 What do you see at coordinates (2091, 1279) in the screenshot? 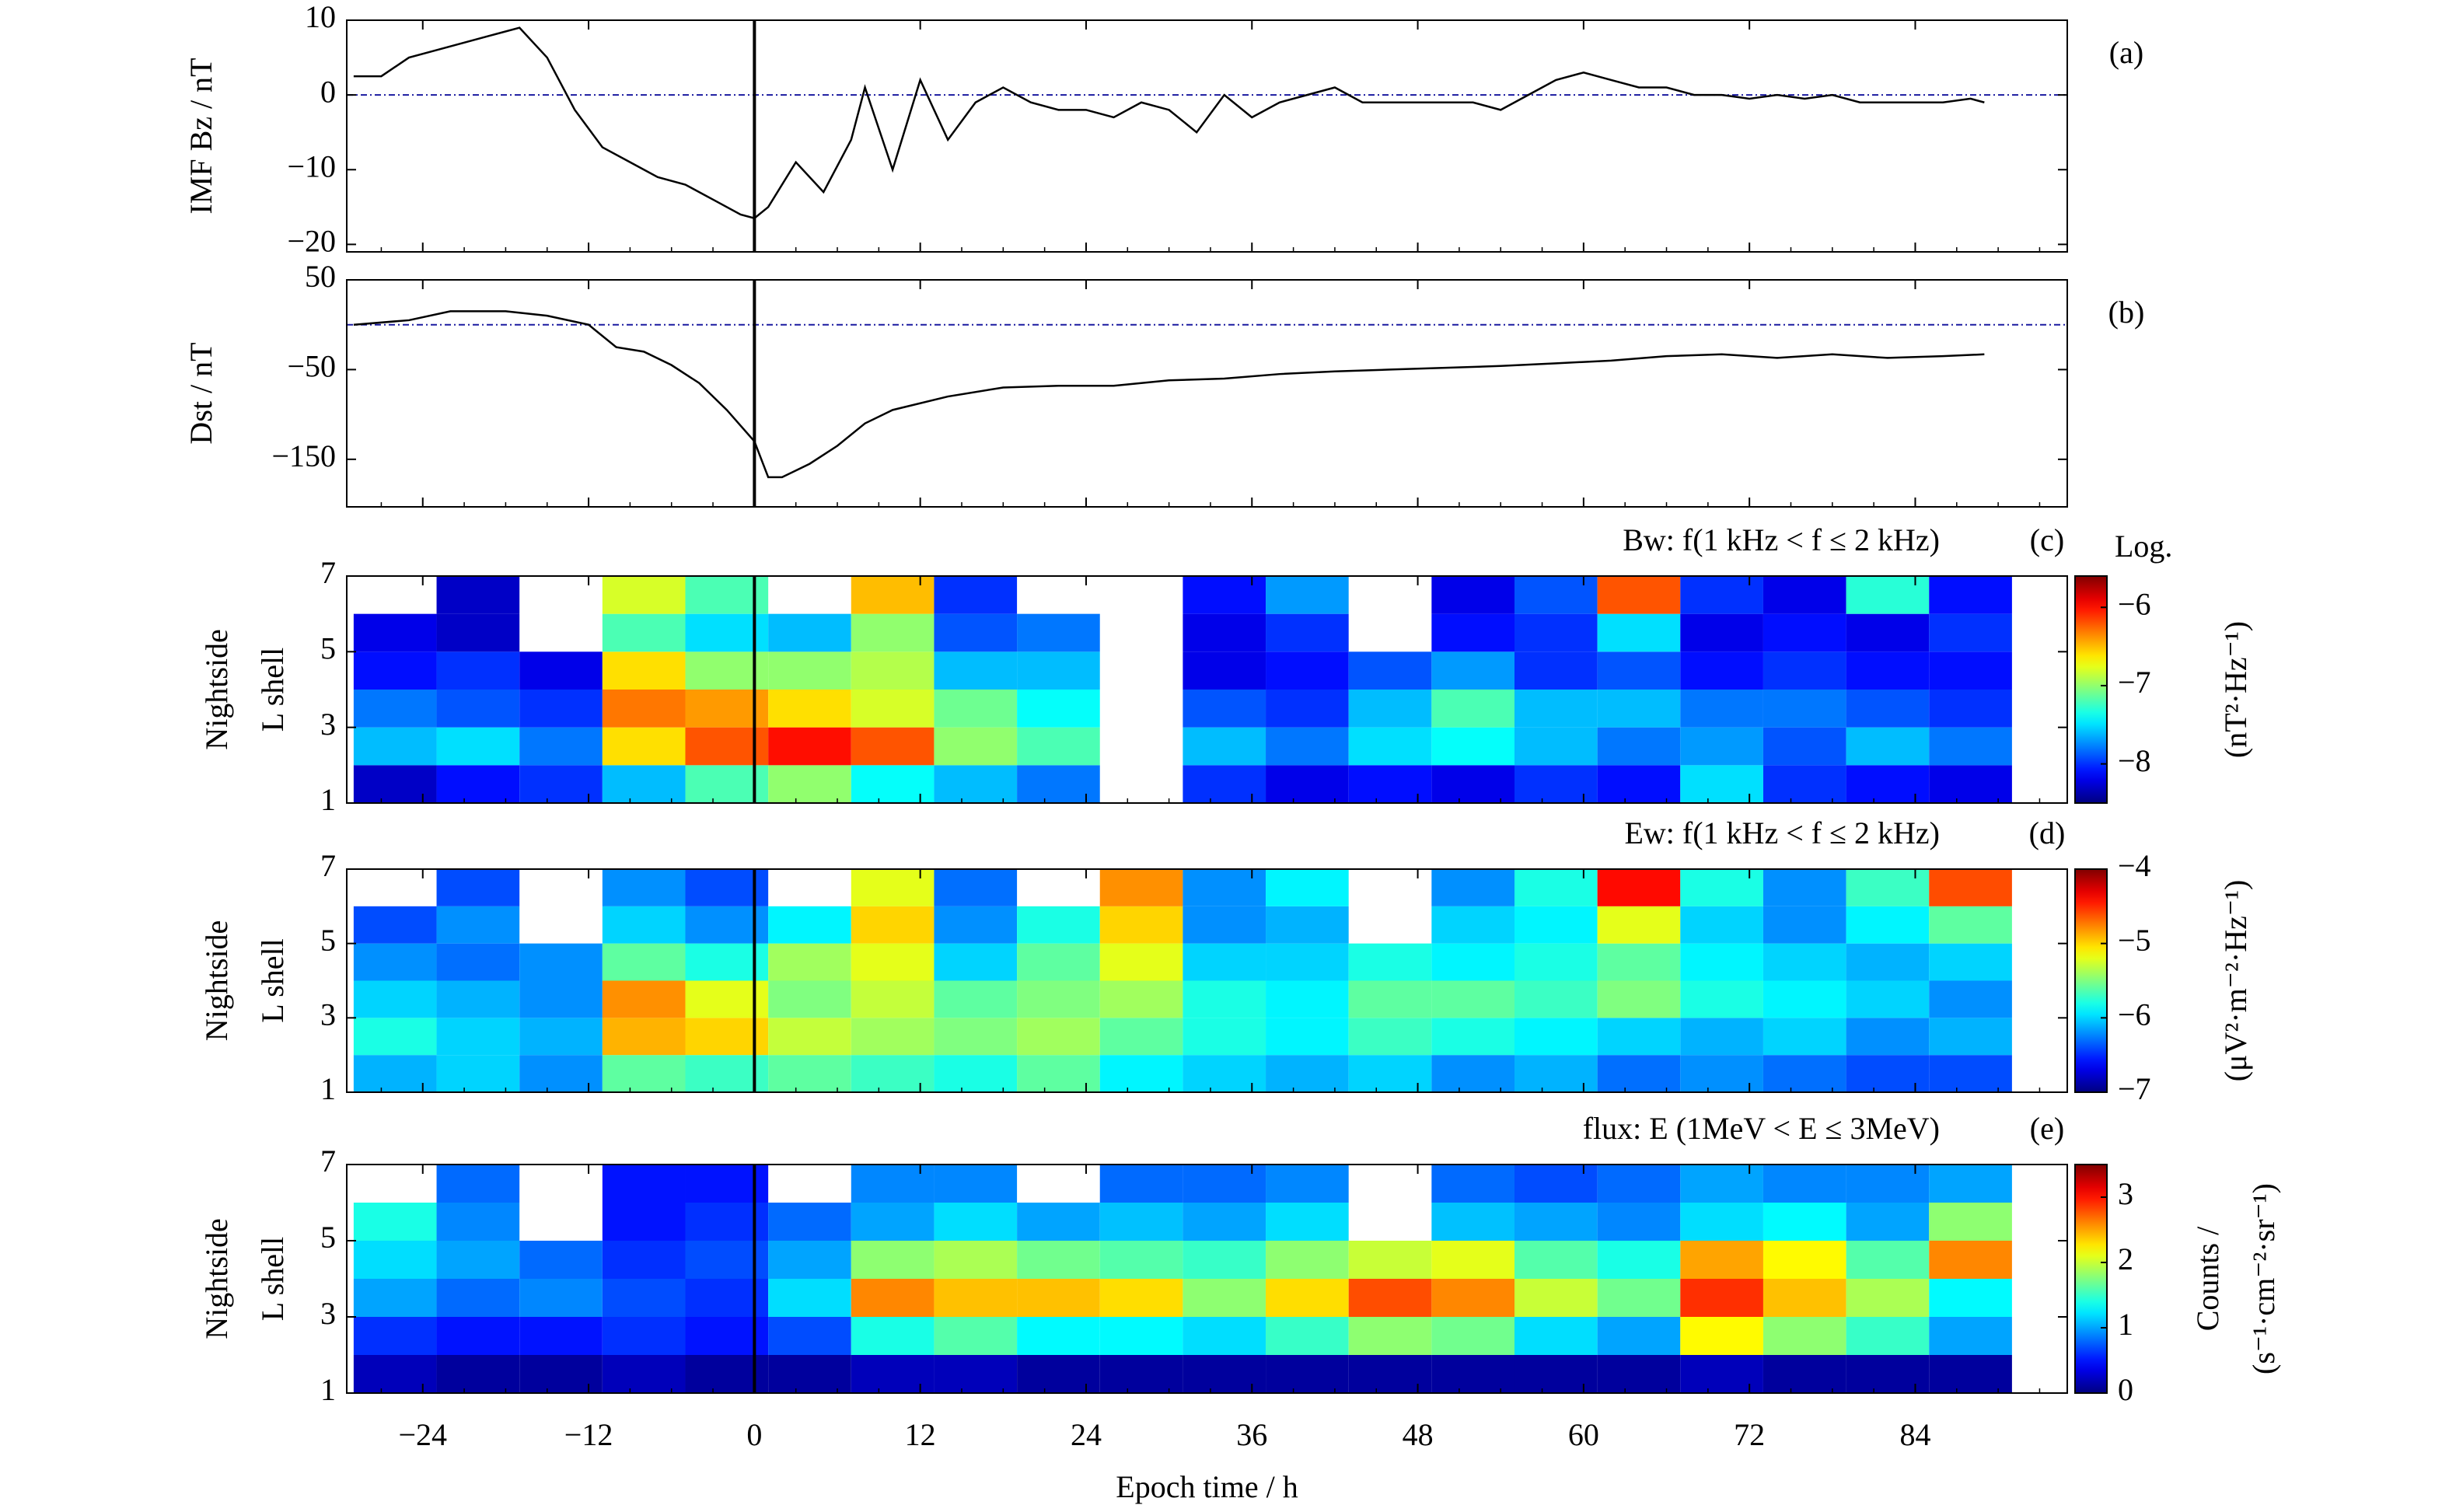
I see `colorbar` at bounding box center [2091, 1279].